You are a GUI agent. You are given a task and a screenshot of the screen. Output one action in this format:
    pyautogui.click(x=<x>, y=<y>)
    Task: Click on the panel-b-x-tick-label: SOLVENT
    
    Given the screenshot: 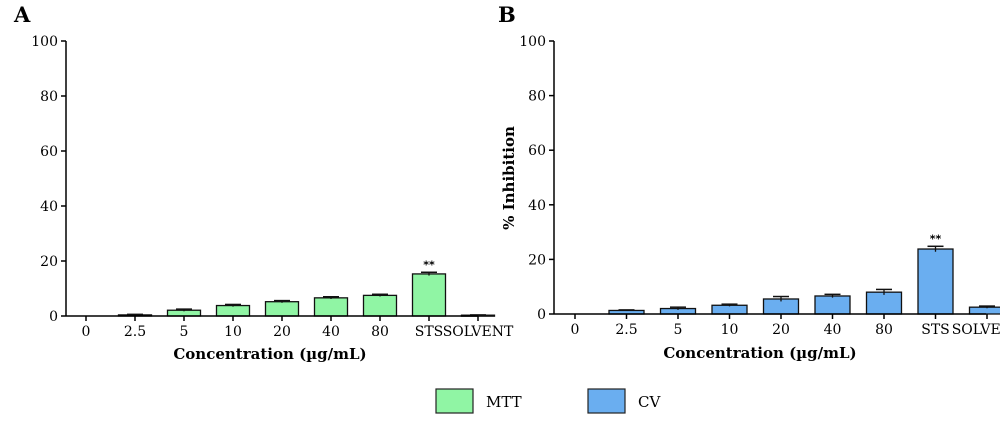 What is the action you would take?
    pyautogui.click(x=976, y=330)
    